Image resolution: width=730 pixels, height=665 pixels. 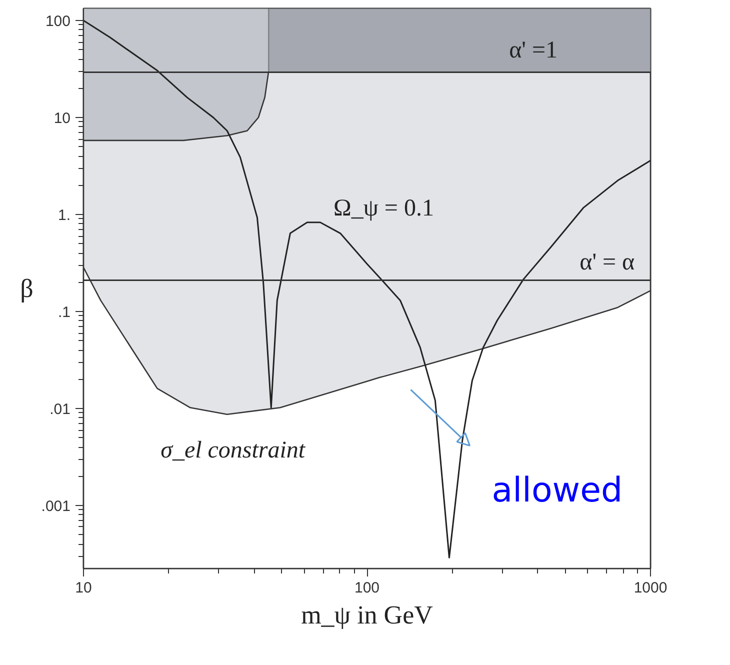 I want to click on y-tick-label: 100, so click(x=58, y=21).